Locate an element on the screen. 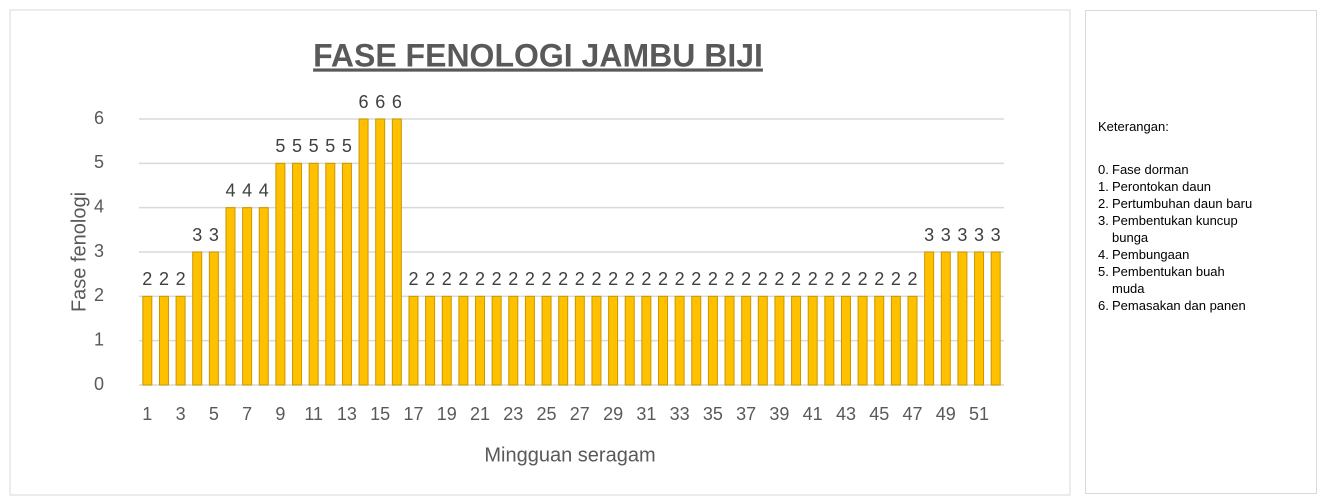  note-number: 4. is located at coordinates (1103, 254).